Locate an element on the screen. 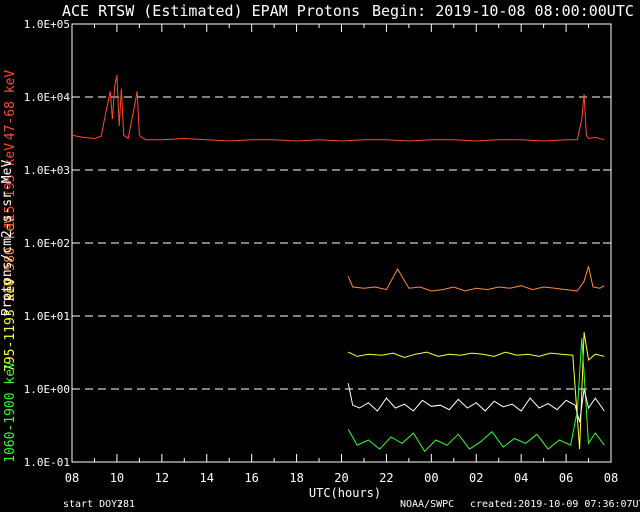  x-tick-label: 06 is located at coordinates (566, 478).